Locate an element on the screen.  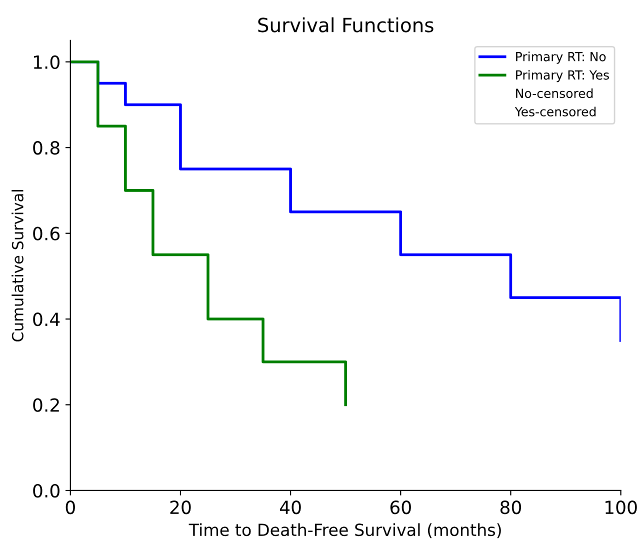
legend-label: Primary RT: Yes is located at coordinates (562, 76).